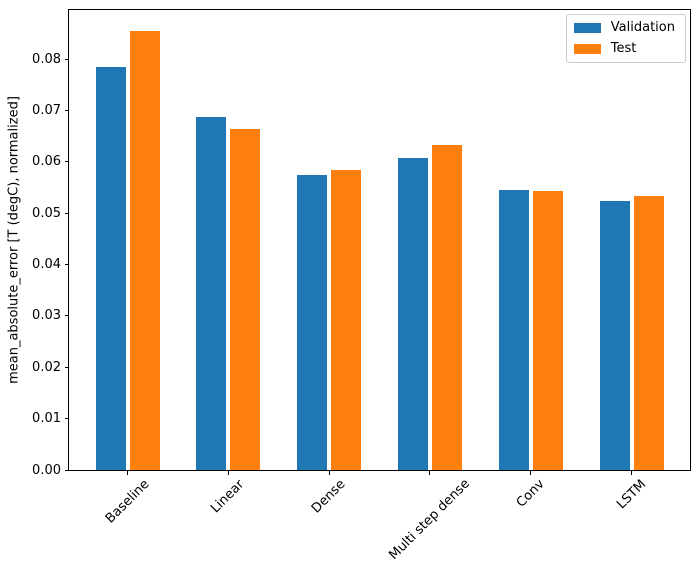 This screenshot has width=700, height=582. What do you see at coordinates (46, 265) in the screenshot?
I see `y-tick-label-0.04: 0.04` at bounding box center [46, 265].